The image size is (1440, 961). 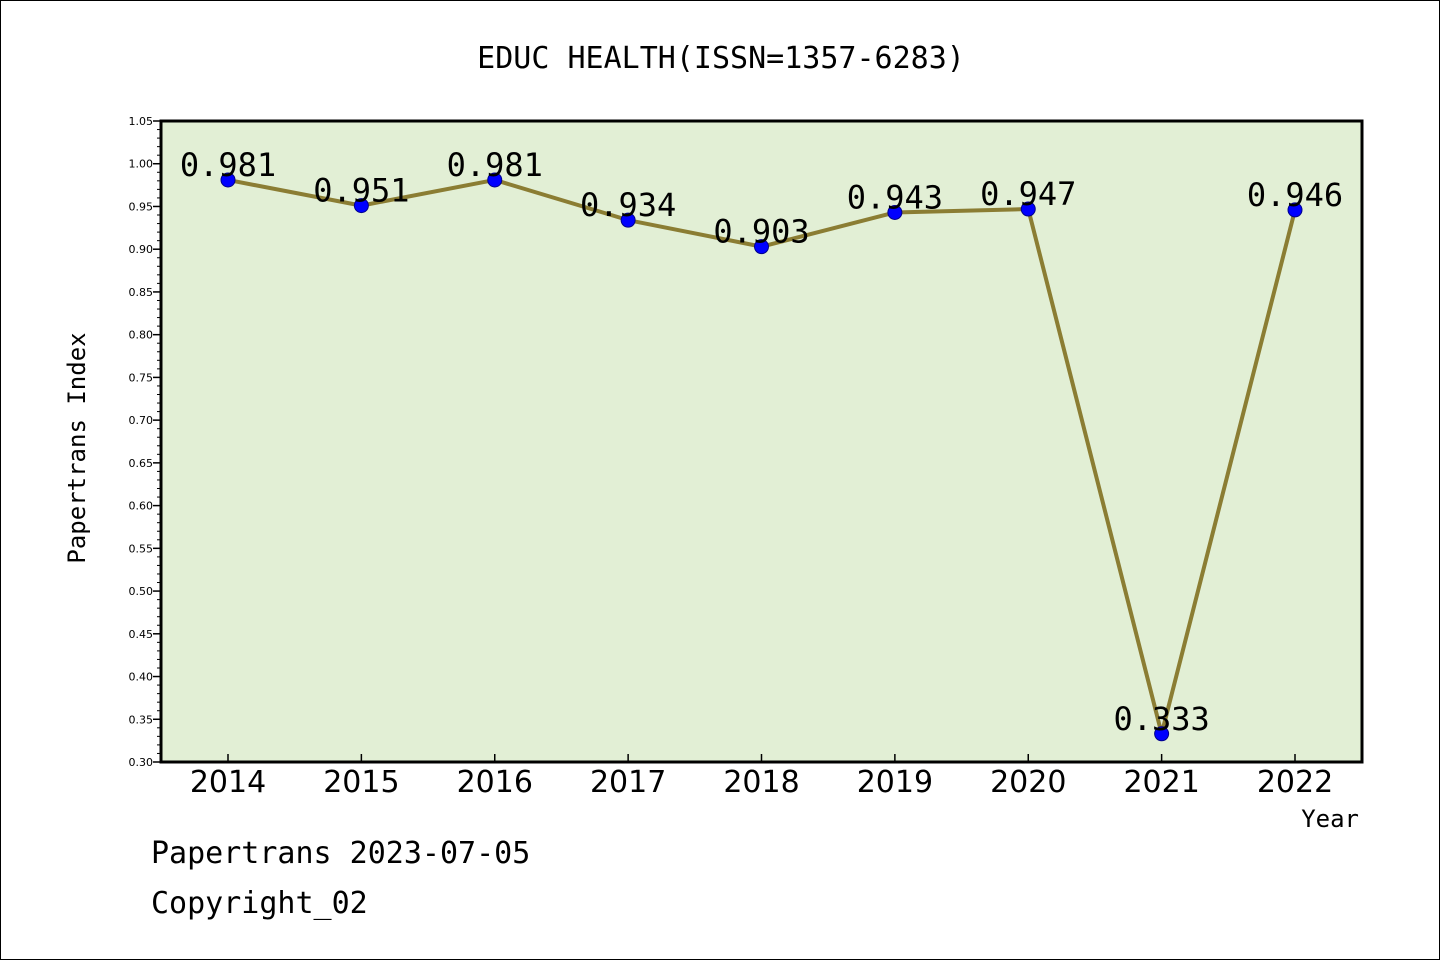 I want to click on y-tick-label: 0.75, so click(x=141, y=377).